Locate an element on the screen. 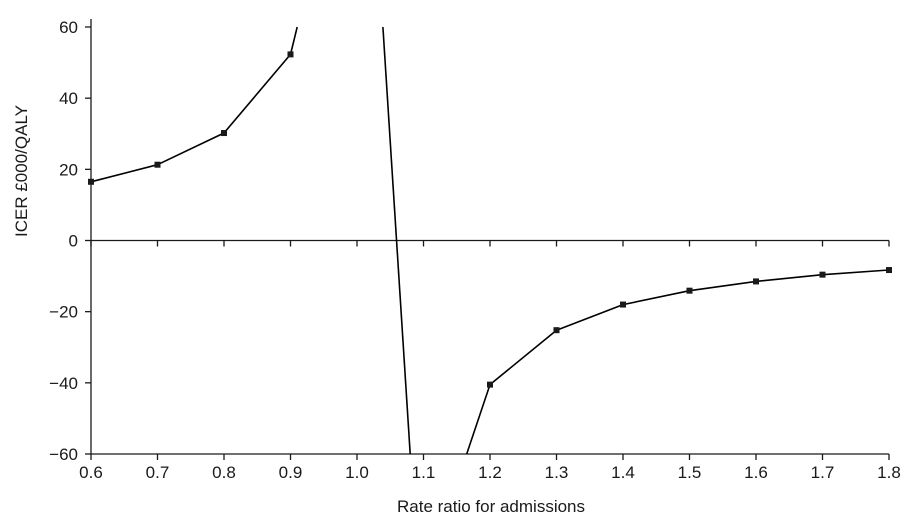 The height and width of the screenshot is (523, 909). y-tick-label: −20 is located at coordinates (63, 312).